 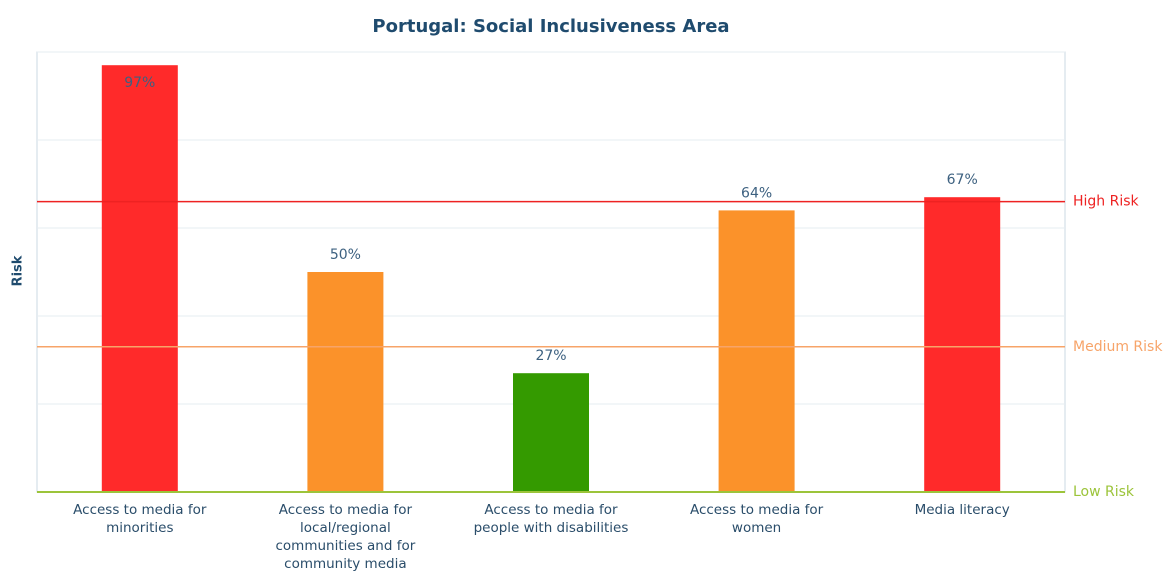 What do you see at coordinates (962, 510) in the screenshot?
I see `x-tick-label: Media literacy` at bounding box center [962, 510].